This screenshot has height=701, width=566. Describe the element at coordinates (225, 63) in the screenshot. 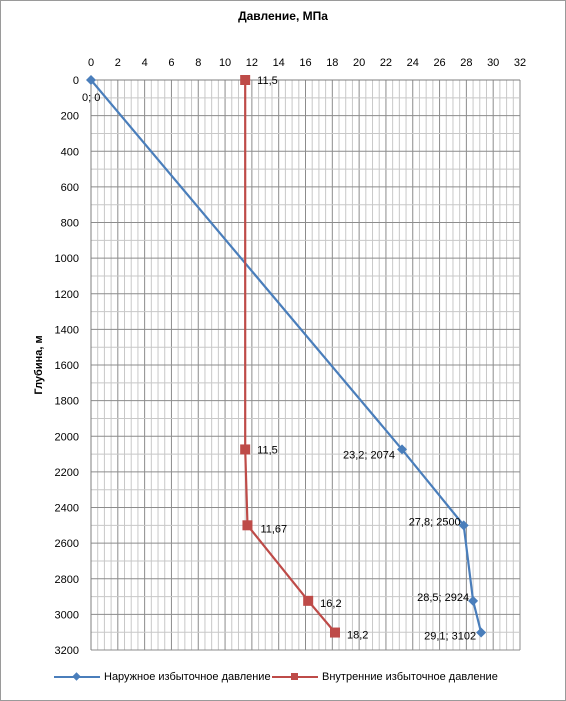

I see `x-tick-label: 10` at that location.